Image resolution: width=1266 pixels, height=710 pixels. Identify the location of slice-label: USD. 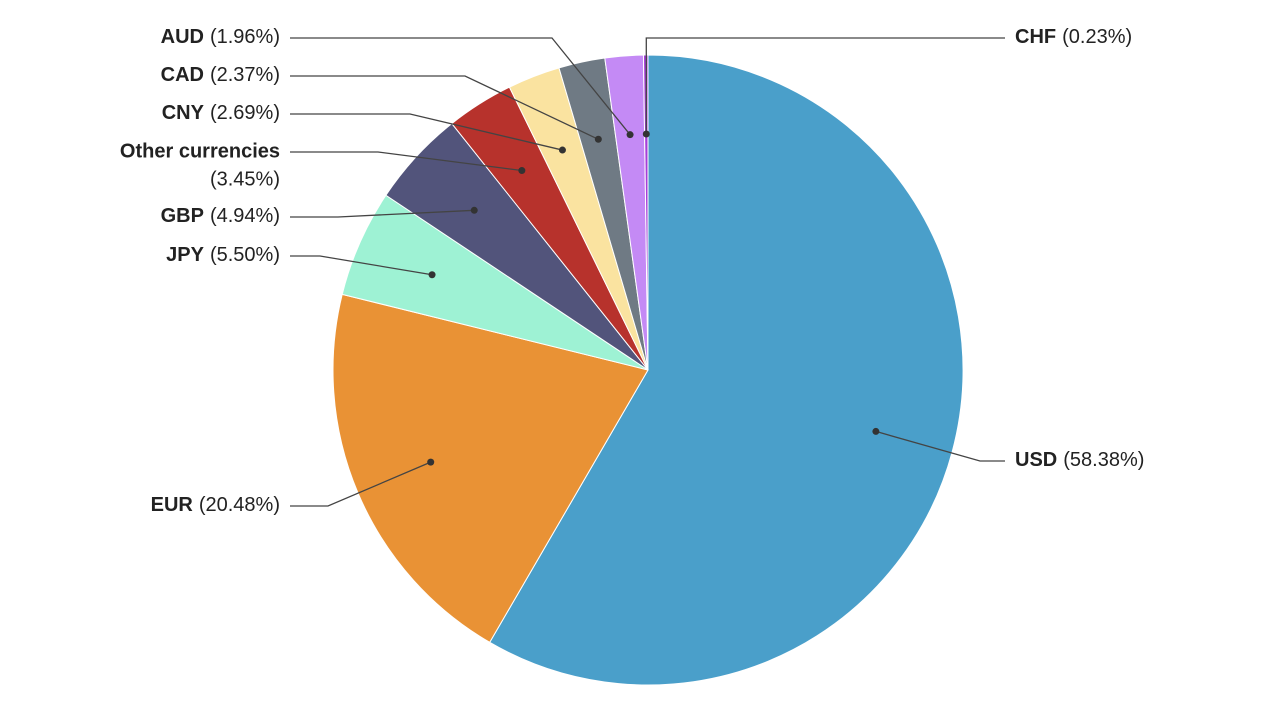
(1036, 460).